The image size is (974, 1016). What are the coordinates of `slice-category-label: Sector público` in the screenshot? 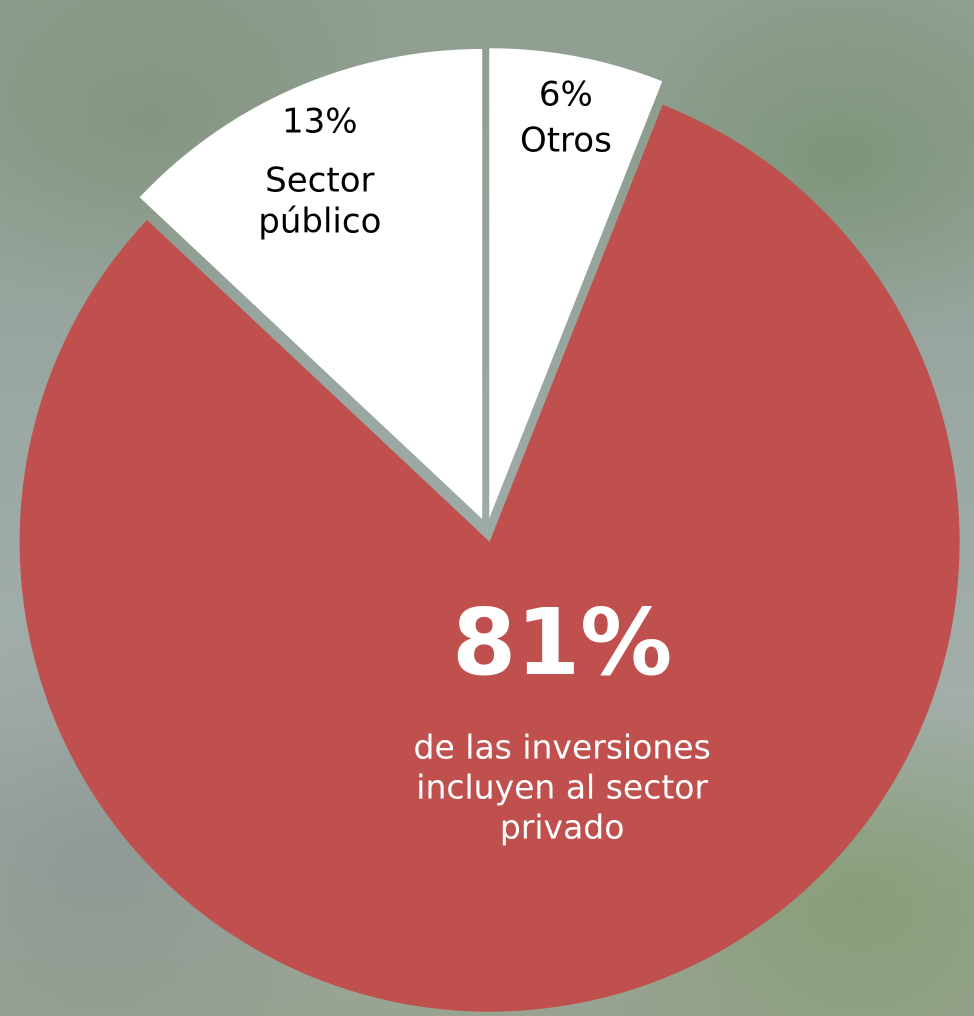 It's located at (320, 201).